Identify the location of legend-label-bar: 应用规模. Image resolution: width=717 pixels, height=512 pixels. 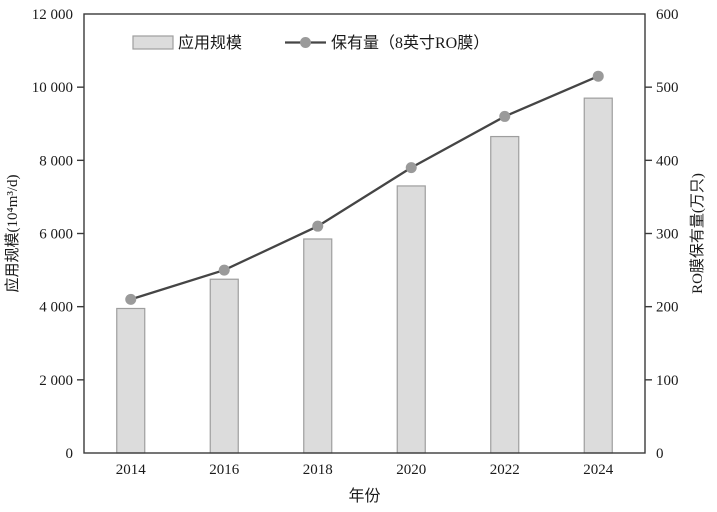
(210, 42).